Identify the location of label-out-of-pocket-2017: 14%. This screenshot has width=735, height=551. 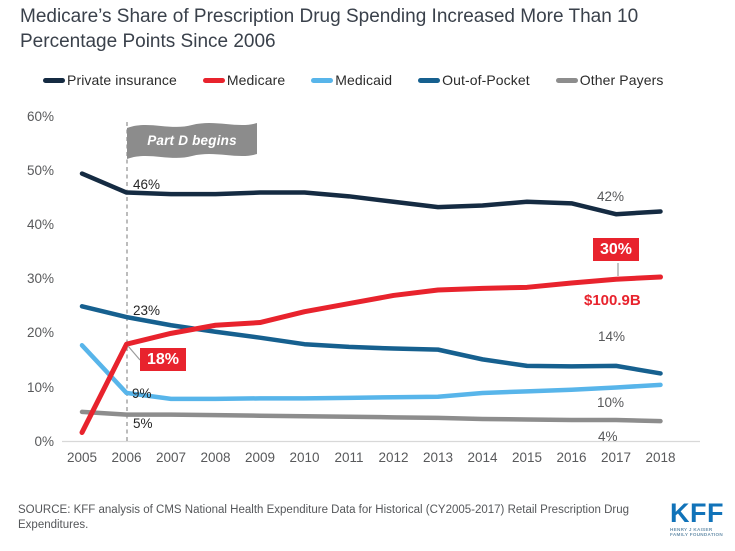
(612, 336).